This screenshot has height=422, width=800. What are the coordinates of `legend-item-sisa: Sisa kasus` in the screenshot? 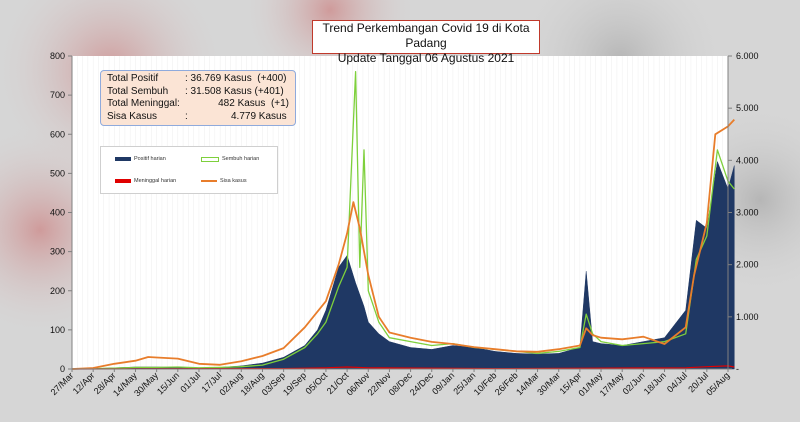 It's located at (224, 181).